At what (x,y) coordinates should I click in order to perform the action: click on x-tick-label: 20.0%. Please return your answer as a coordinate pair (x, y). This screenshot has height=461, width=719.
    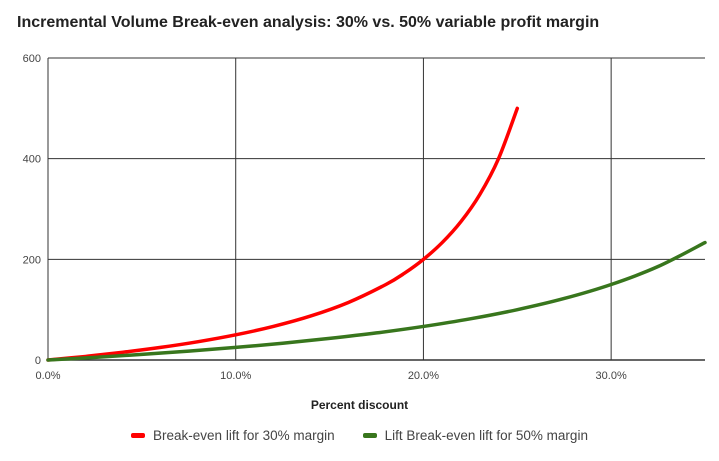
    Looking at the image, I should click on (423, 376).